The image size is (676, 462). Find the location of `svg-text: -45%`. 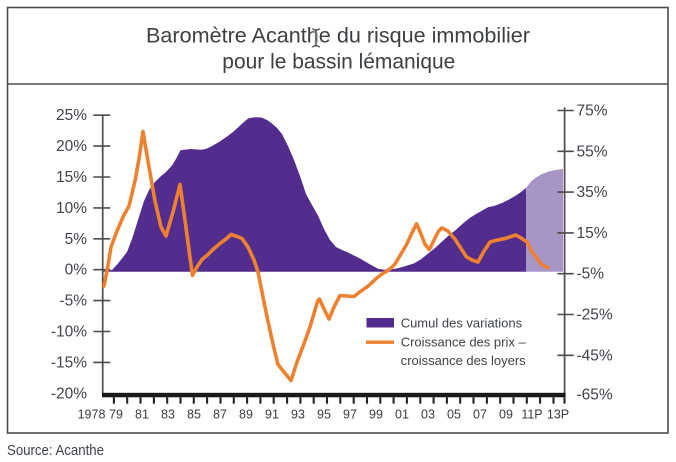

svg-text: -45% is located at coordinates (595, 355).